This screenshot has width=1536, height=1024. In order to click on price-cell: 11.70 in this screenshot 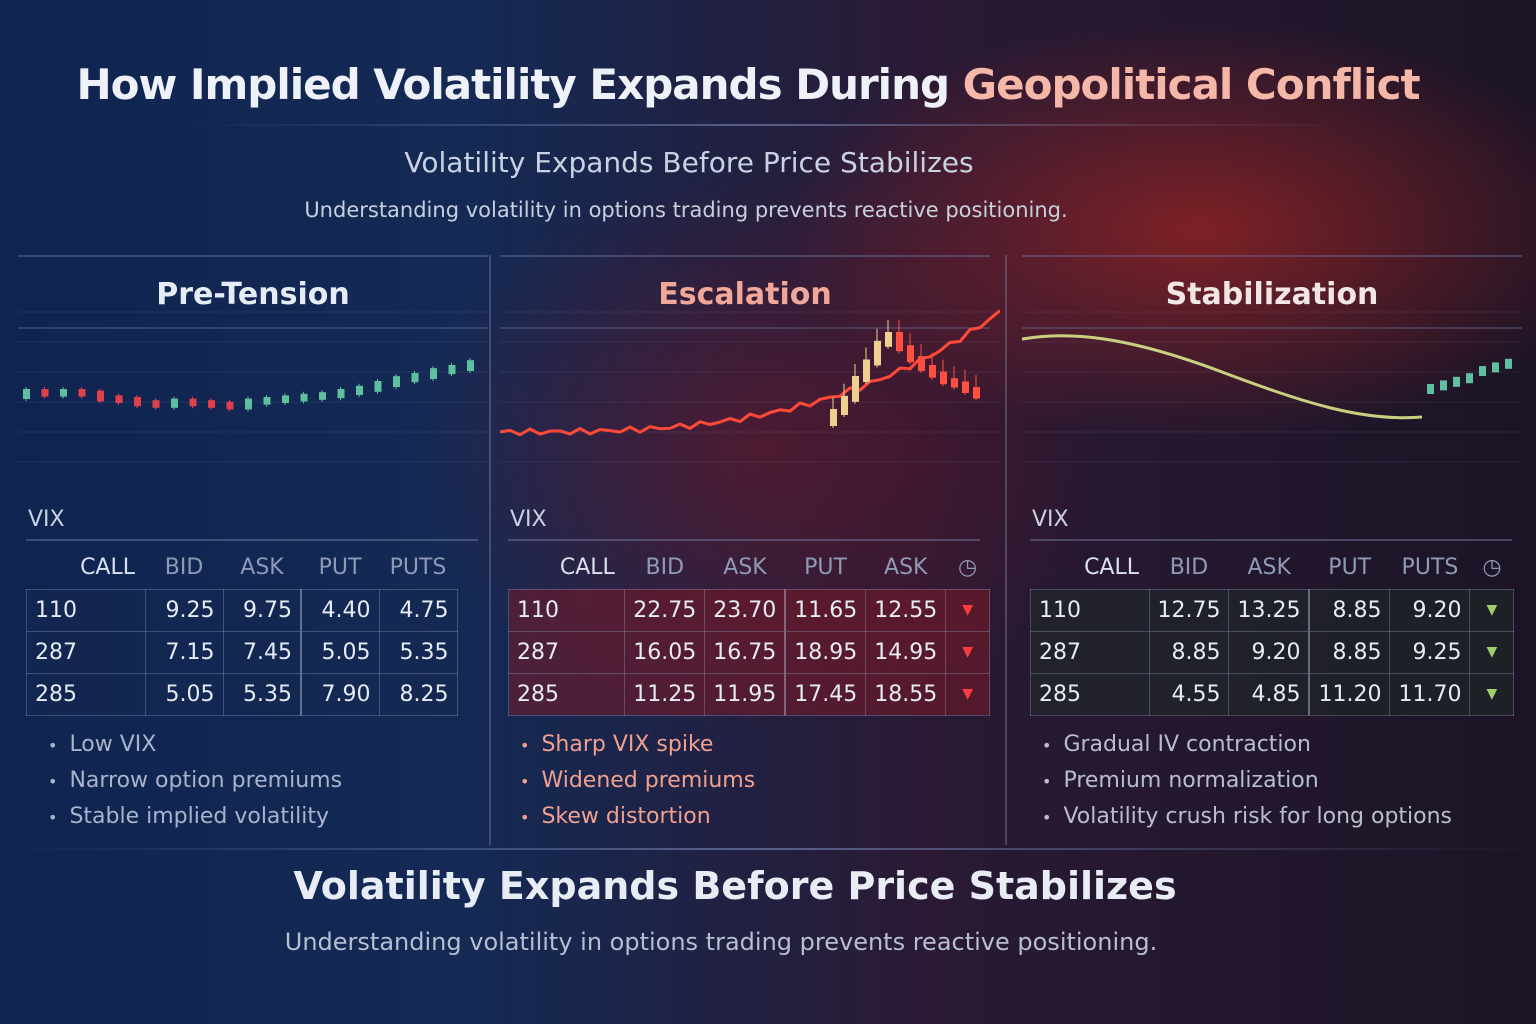, I will do `click(1430, 694)`.